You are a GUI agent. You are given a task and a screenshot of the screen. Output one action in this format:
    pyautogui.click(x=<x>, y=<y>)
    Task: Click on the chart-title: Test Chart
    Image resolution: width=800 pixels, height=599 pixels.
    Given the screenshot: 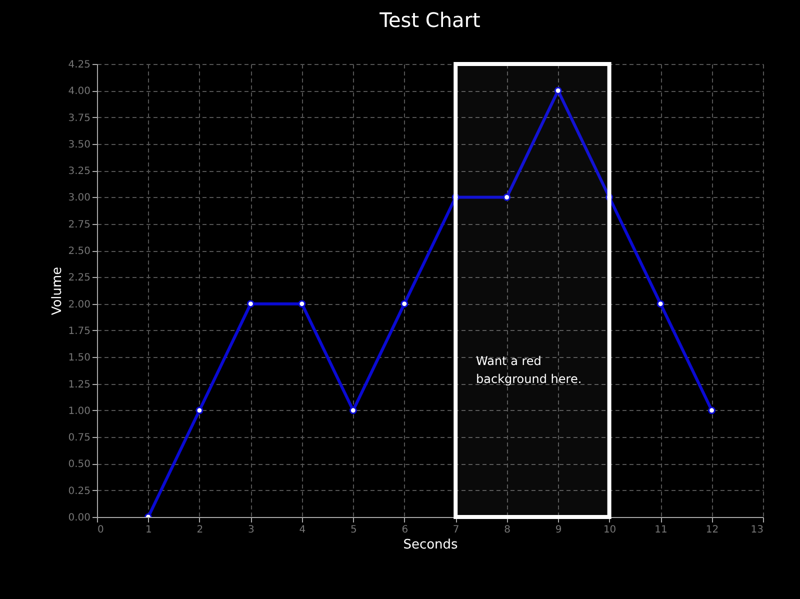 What is the action you would take?
    pyautogui.click(x=429, y=20)
    